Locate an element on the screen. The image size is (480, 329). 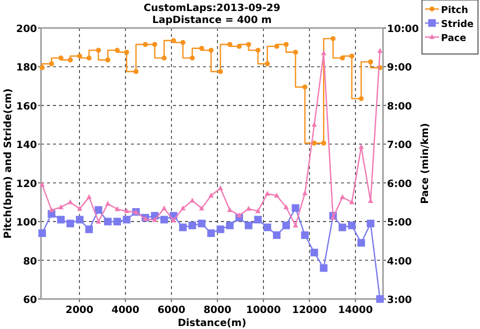
x-tick-label: 6000 is located at coordinates (171, 310).